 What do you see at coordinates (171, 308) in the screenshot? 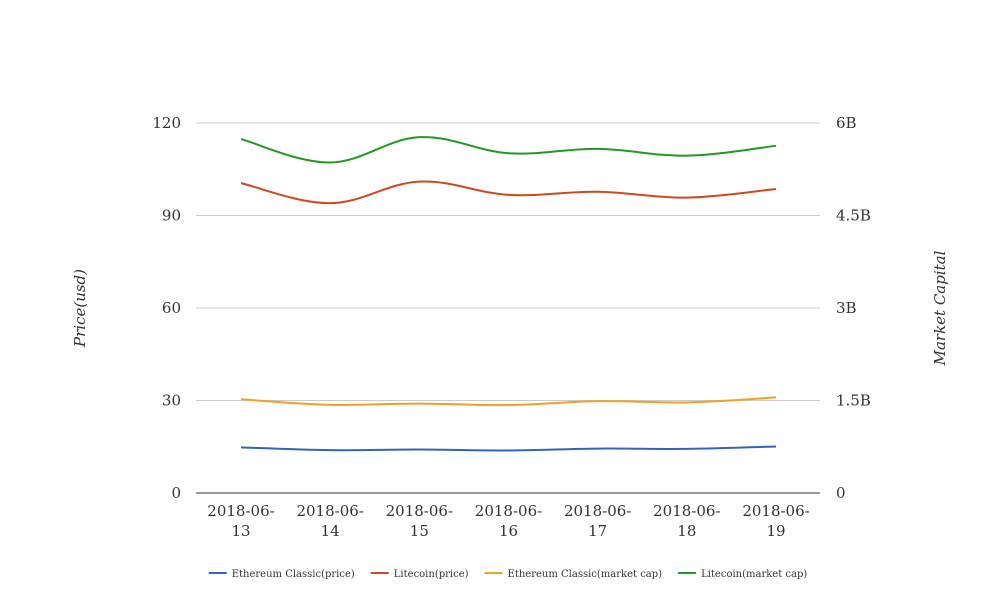
I see `left-tick-label: 60` at bounding box center [171, 308].